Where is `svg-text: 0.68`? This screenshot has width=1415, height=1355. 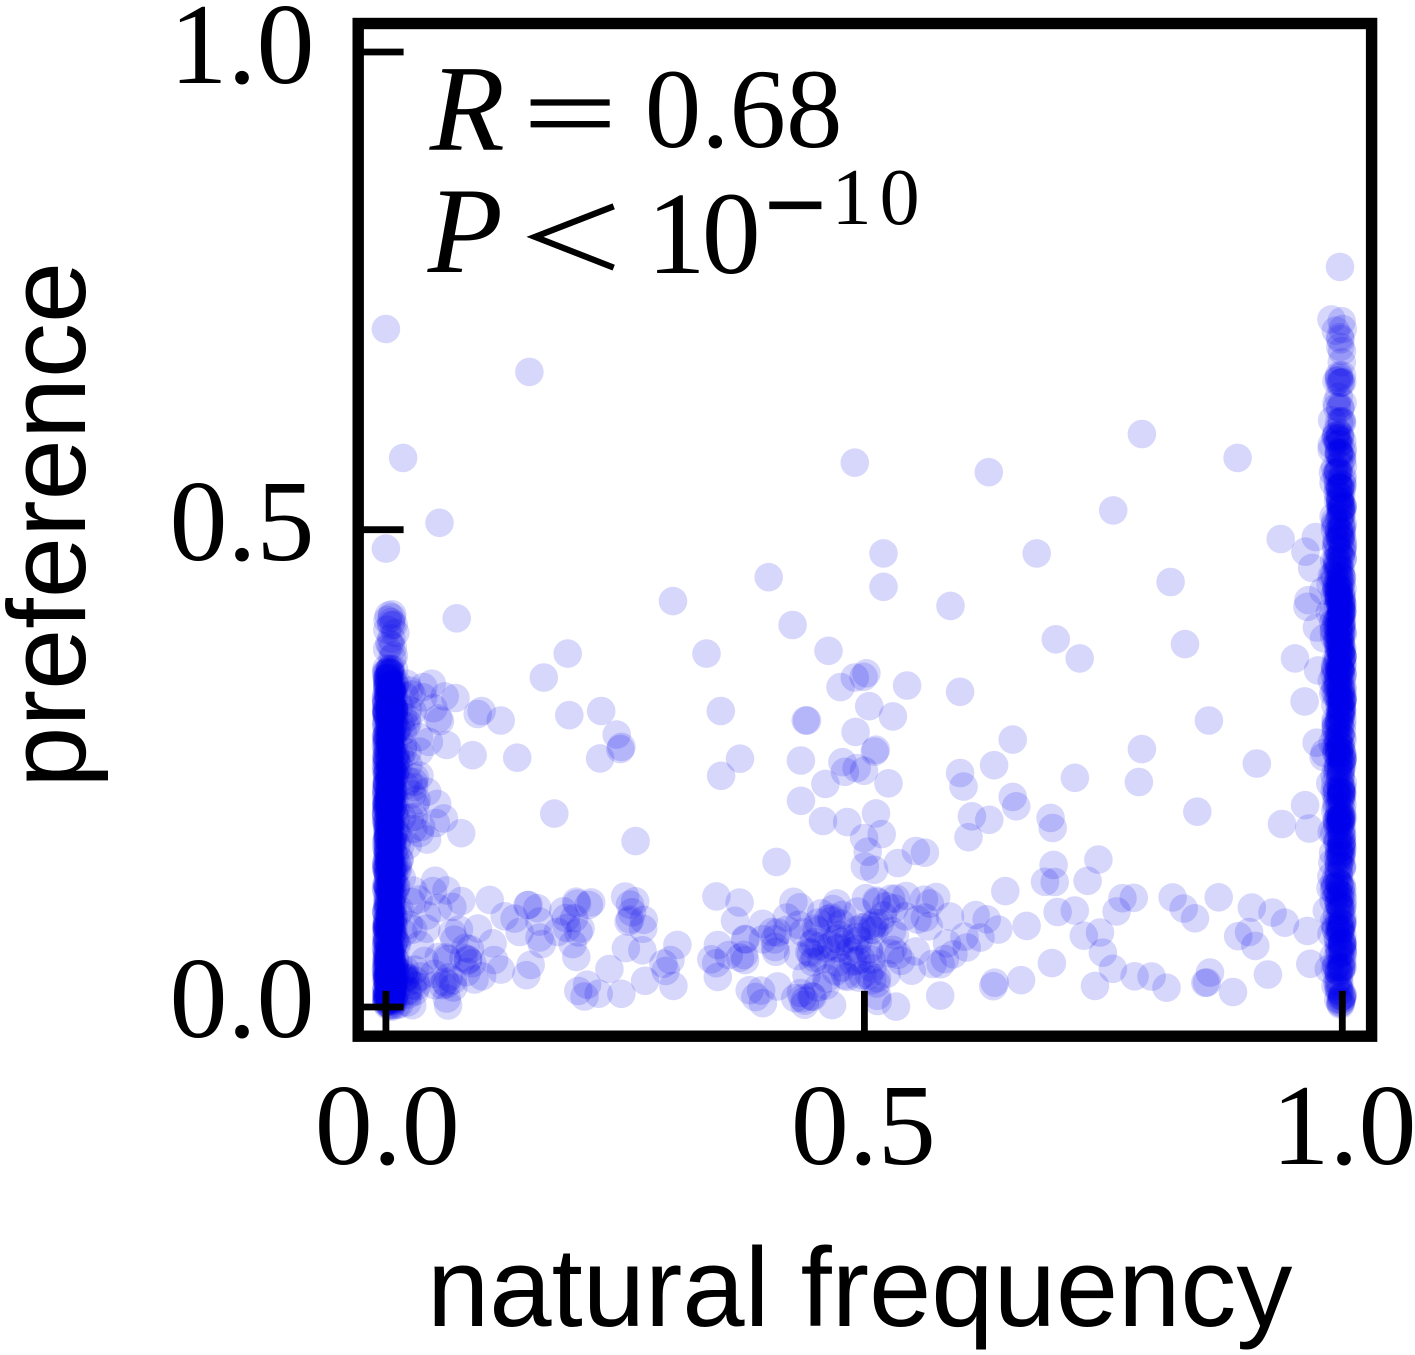
svg-text: 0.68 is located at coordinates (744, 109).